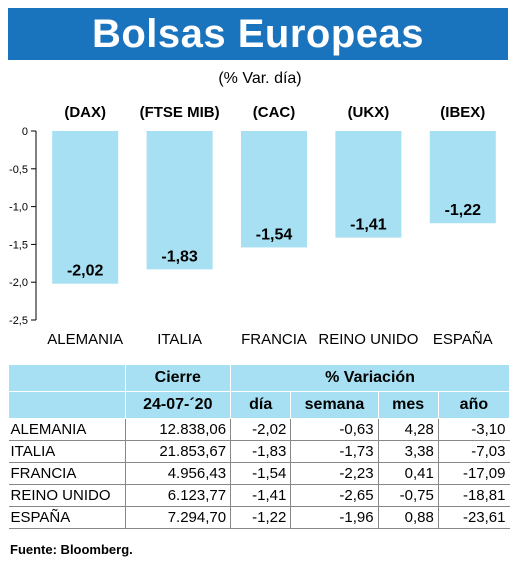 This screenshot has height=562, width=520. I want to click on y-tick-label: -1,0, so click(18, 208).